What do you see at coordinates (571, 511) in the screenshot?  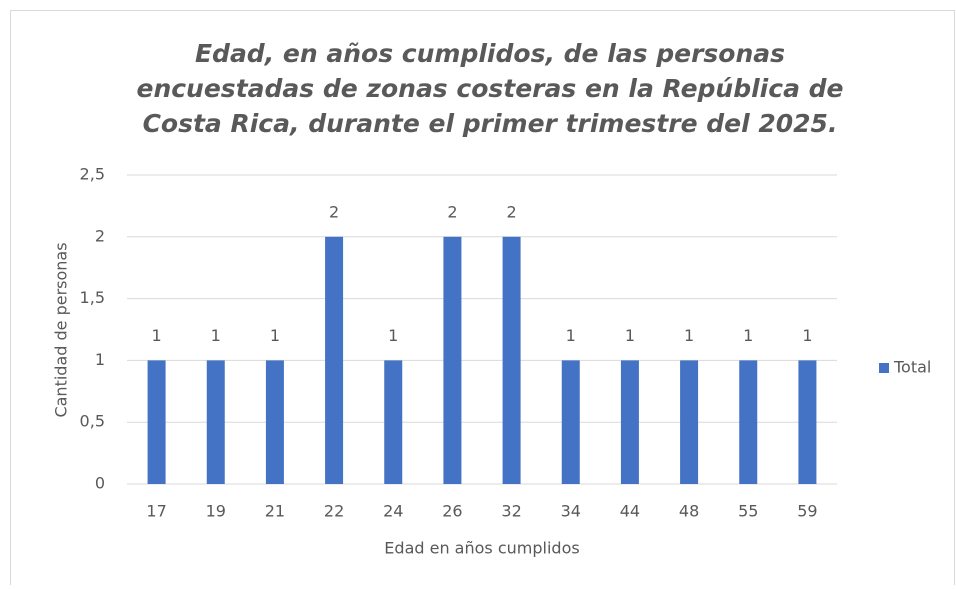 I see `x-tick-label: 34` at bounding box center [571, 511].